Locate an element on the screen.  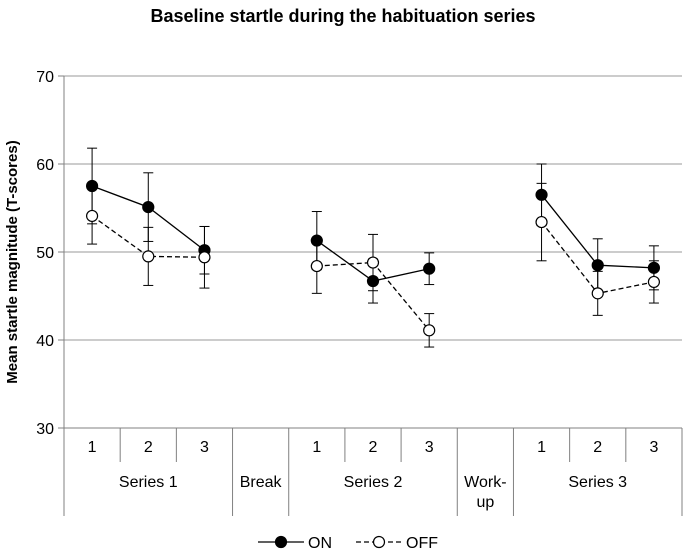
legend-marker-on is located at coordinates (281, 542).